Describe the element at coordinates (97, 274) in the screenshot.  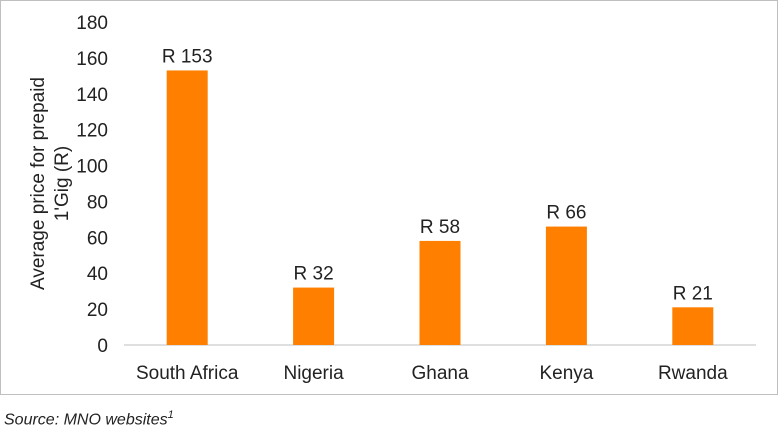
I see `y-tick-label: 40` at that location.